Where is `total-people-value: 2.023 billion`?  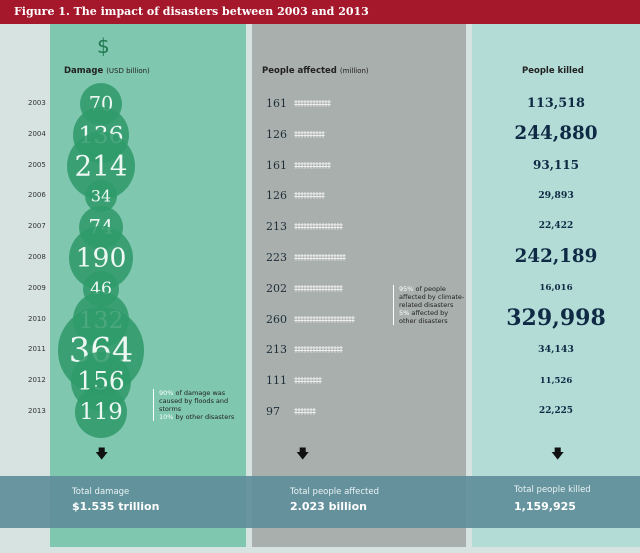
total-people-value: 2.023 billion is located at coordinates (328, 506).